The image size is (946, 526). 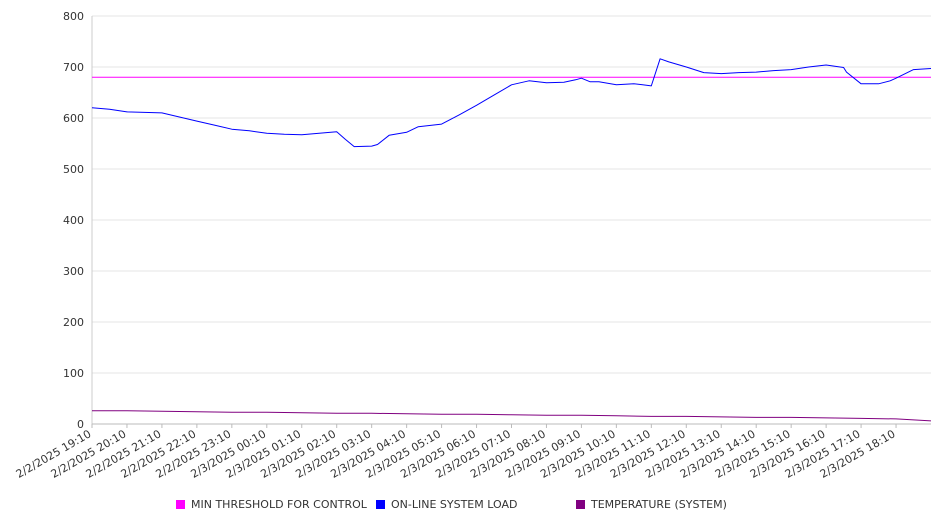 What do you see at coordinates (80, 424) in the screenshot?
I see `y-tick-label: 0` at bounding box center [80, 424].